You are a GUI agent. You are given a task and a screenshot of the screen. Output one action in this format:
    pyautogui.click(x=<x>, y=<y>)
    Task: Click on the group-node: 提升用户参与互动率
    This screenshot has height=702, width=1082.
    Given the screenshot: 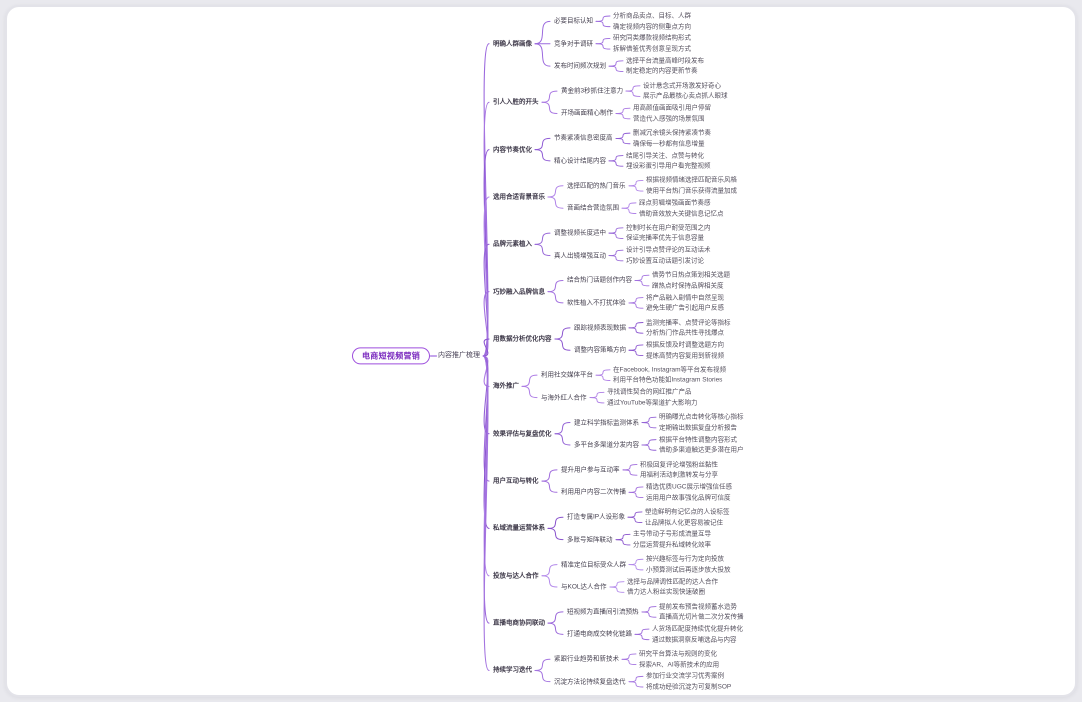 What is the action you would take?
    pyautogui.click(x=590, y=470)
    